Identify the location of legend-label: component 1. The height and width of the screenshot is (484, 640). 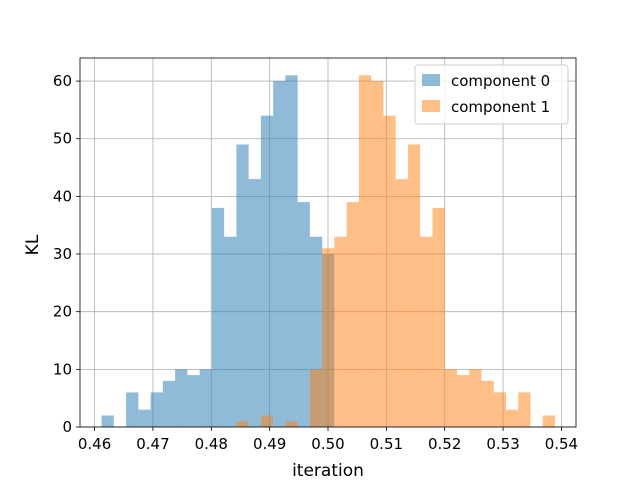
(500, 107).